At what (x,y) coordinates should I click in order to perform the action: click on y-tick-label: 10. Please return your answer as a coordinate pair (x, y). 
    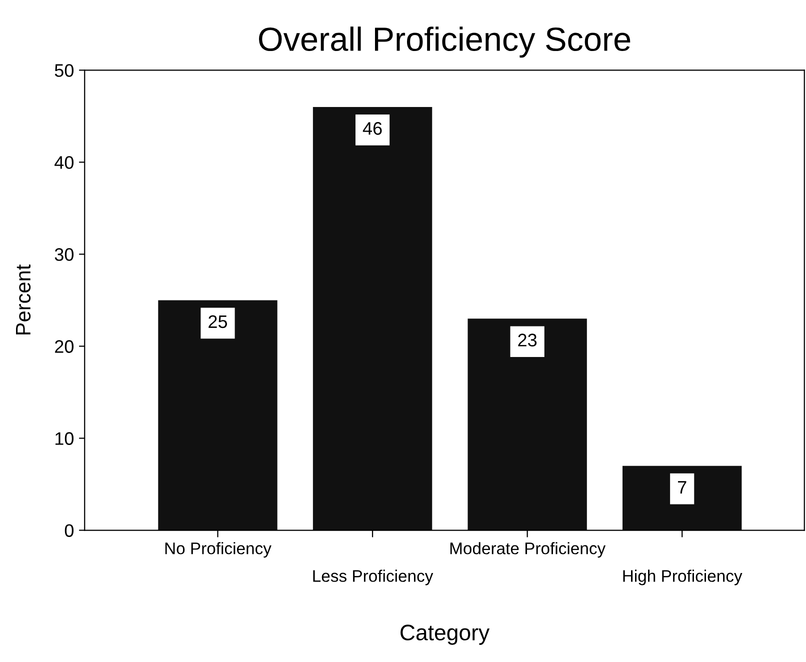
    Looking at the image, I should click on (65, 438).